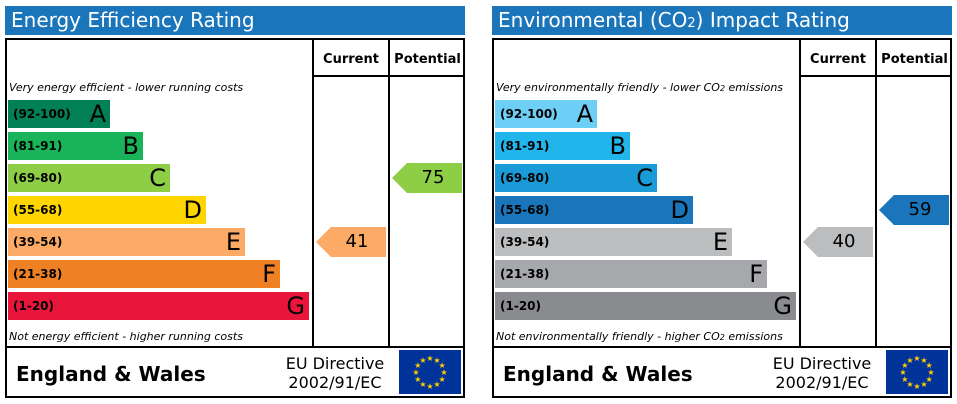 This screenshot has height=404, width=957. I want to click on rating-value: 75, so click(433, 177).